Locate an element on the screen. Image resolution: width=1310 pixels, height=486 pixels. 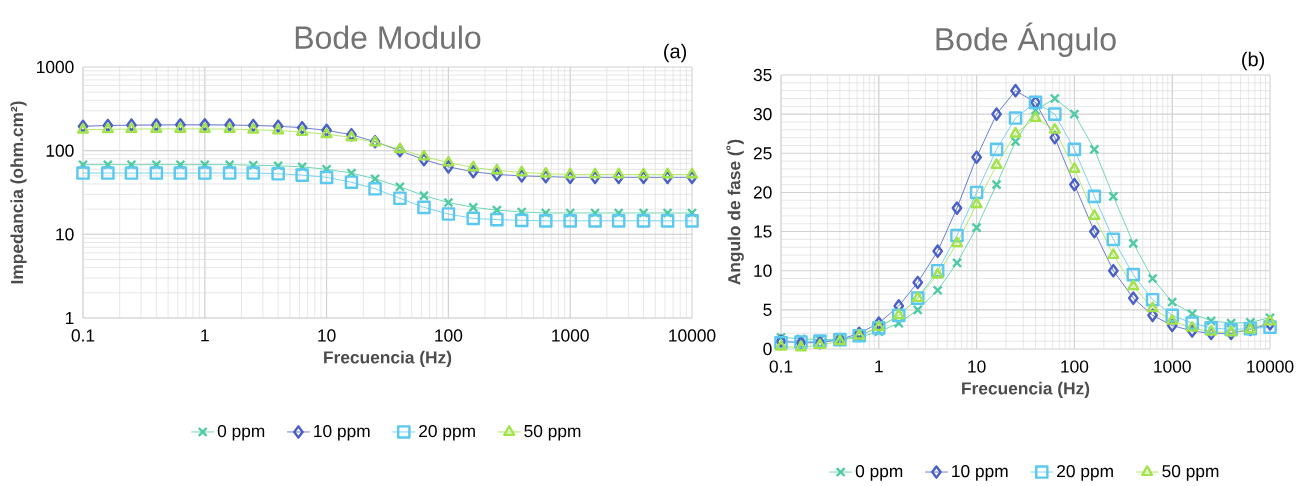
text: (a) is located at coordinates (675, 53).